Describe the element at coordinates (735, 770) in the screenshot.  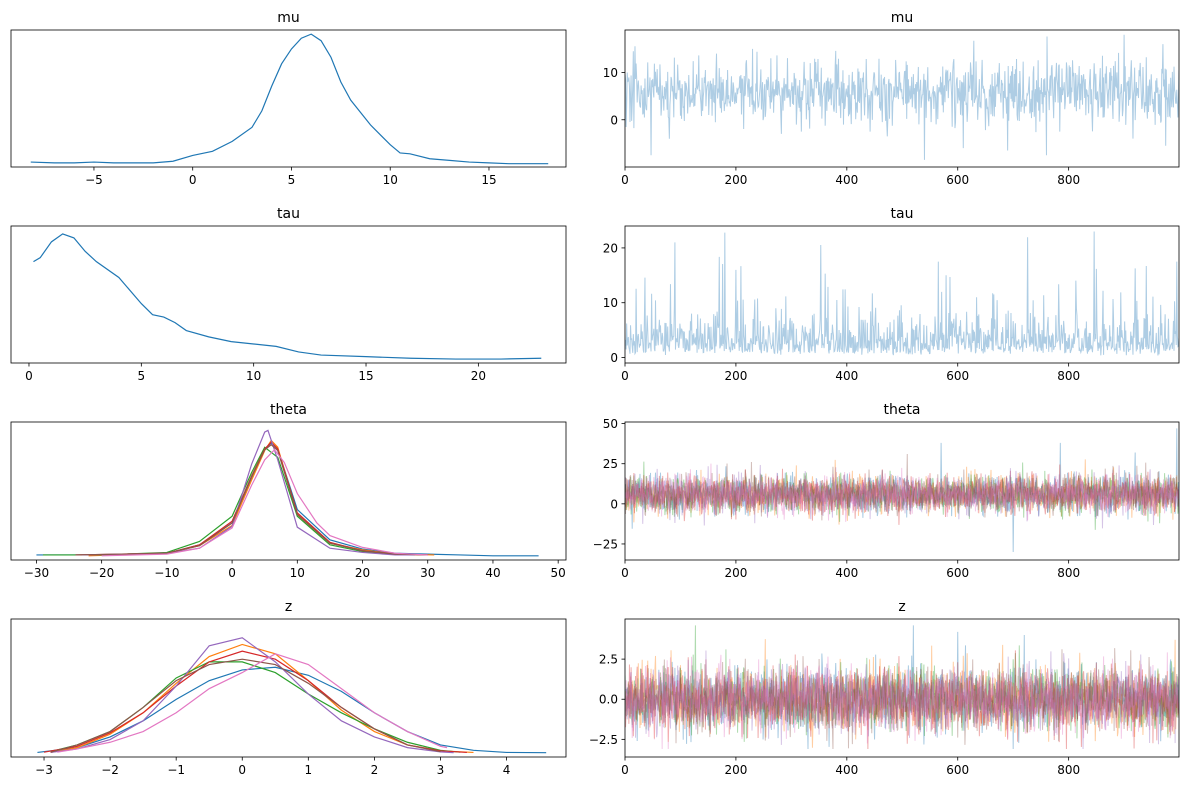
I see `z-trace-xtick-label-1: 200` at that location.